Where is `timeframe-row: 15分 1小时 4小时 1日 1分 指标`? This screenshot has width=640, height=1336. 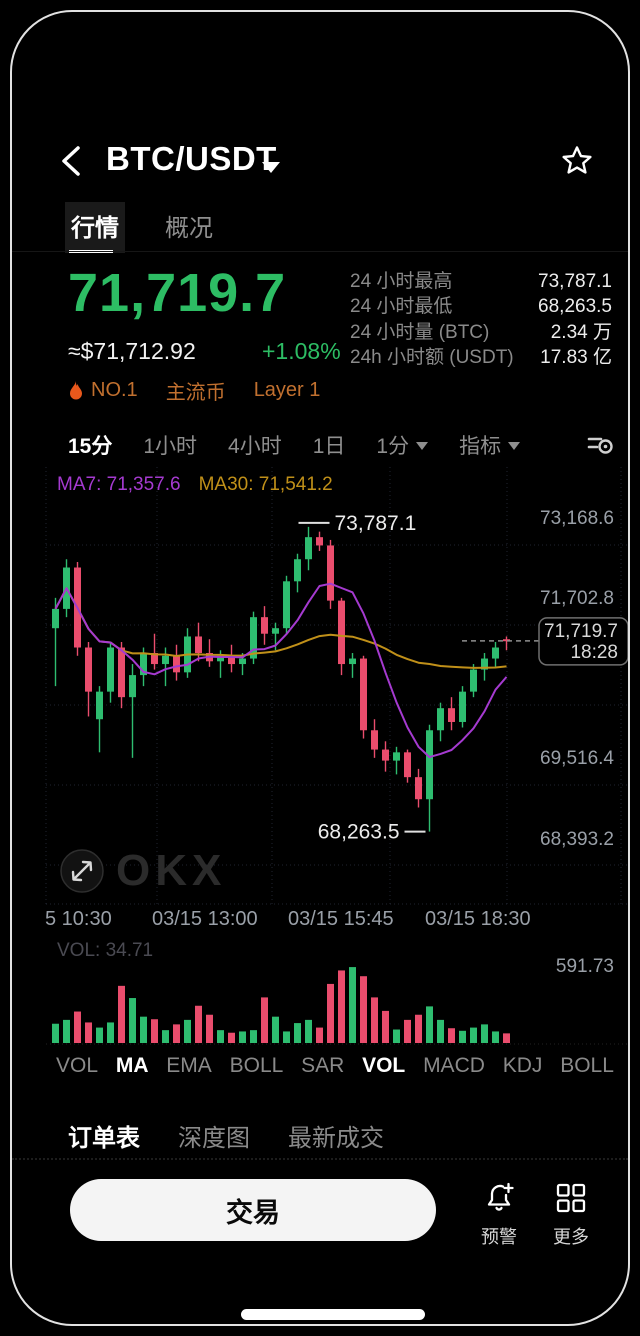 timeframe-row: 15分 1小时 4小时 1日 1分 指标 is located at coordinates (294, 445).